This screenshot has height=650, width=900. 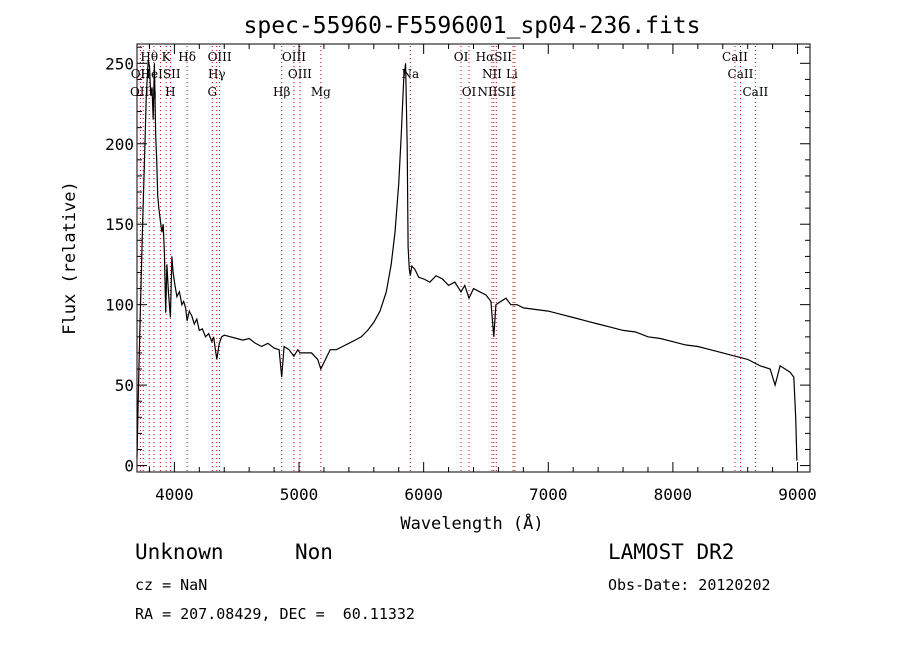 What do you see at coordinates (119, 224) in the screenshot?
I see `y-tick-label: 150` at bounding box center [119, 224].